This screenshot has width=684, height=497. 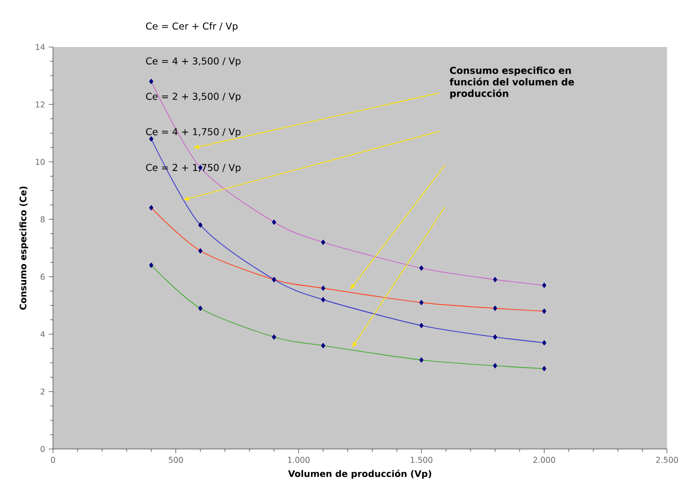 What do you see at coordinates (193, 133) in the screenshot?
I see `annotation: Ce = 4 + 1,750 / Vp` at bounding box center [193, 133].